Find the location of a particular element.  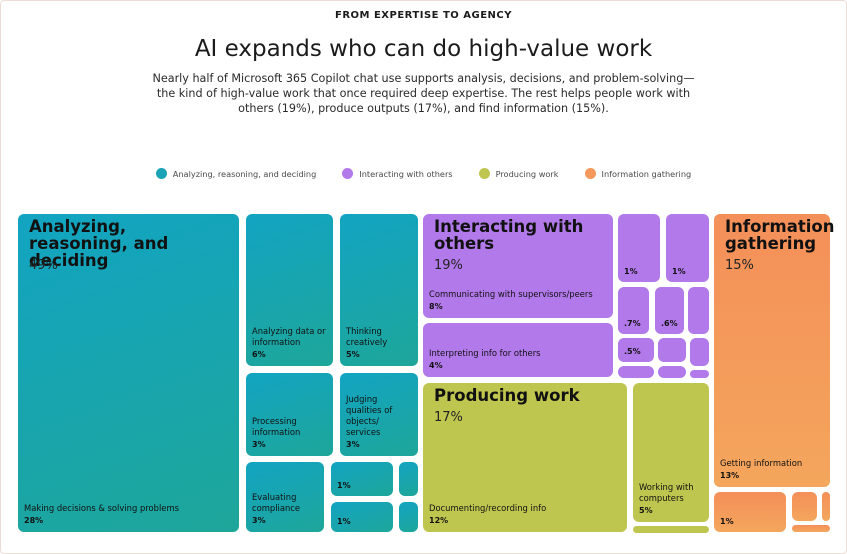

tile-label-text: Judging qualities of objects/ services is located at coordinates (369, 415).